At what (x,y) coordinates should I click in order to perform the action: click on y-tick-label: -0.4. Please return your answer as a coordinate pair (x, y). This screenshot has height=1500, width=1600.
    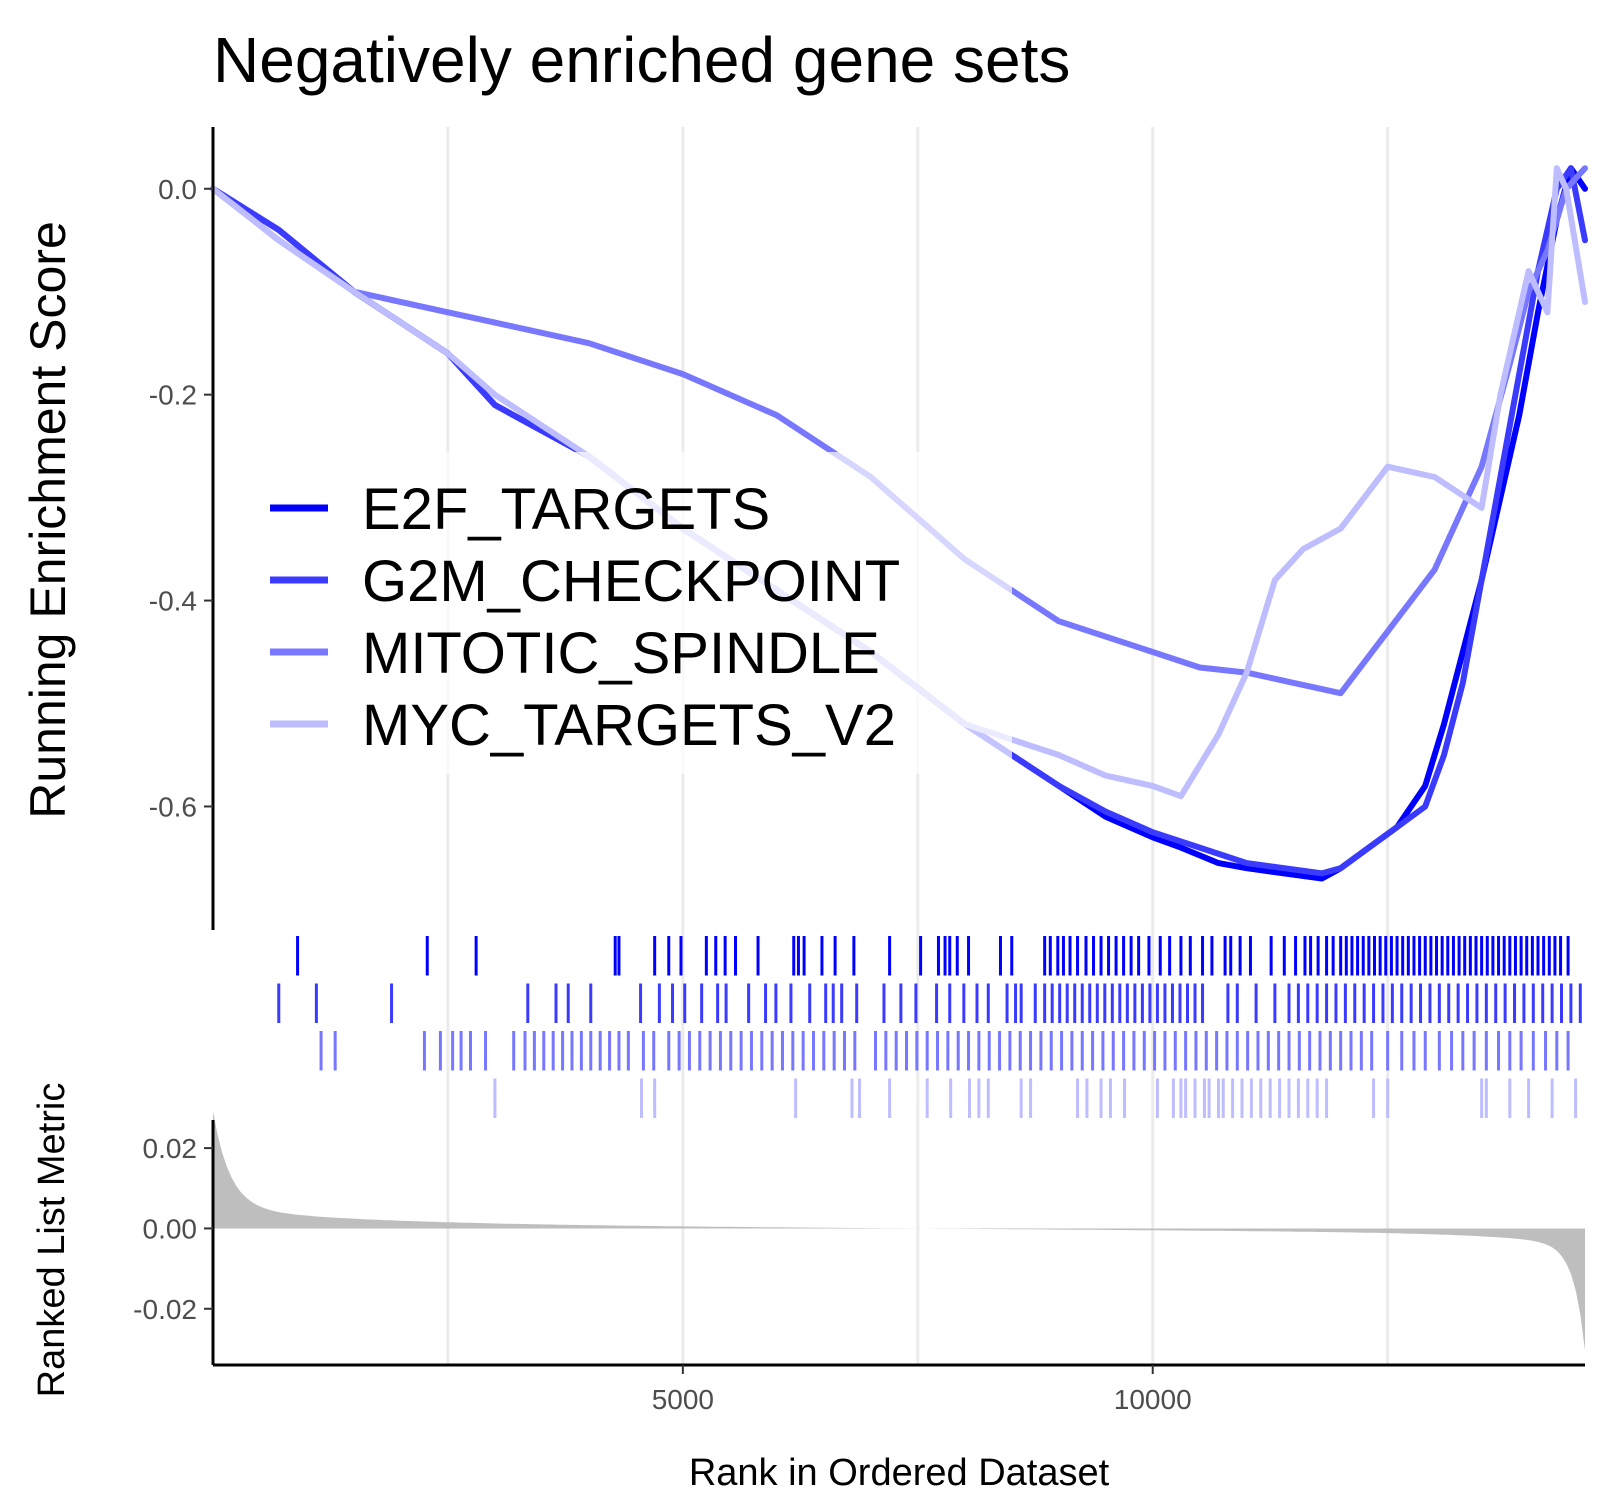
    Looking at the image, I should click on (173, 601).